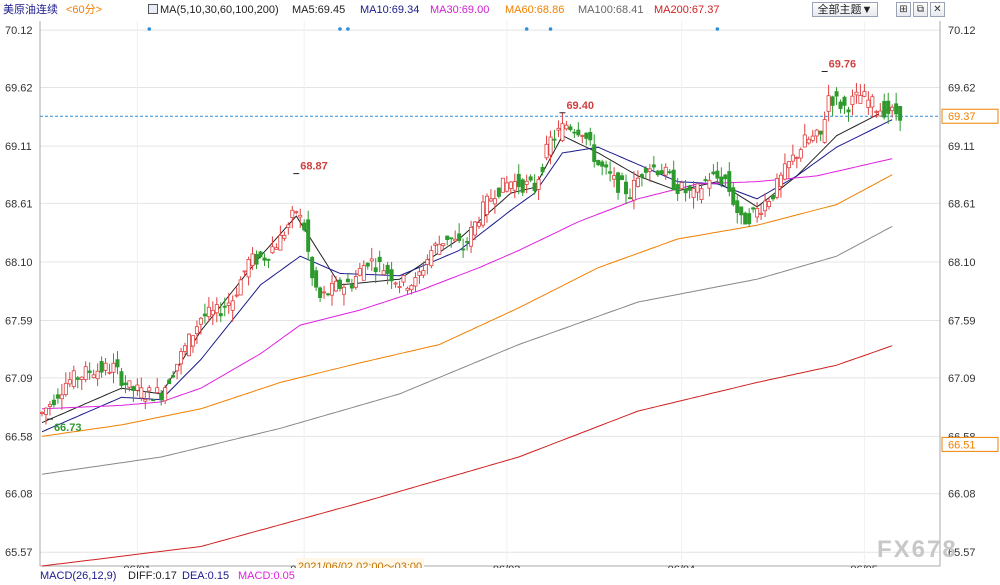  Describe the element at coordinates (845, 9) in the screenshot. I see `theme-dropdown-button: 全部主题▼` at that location.